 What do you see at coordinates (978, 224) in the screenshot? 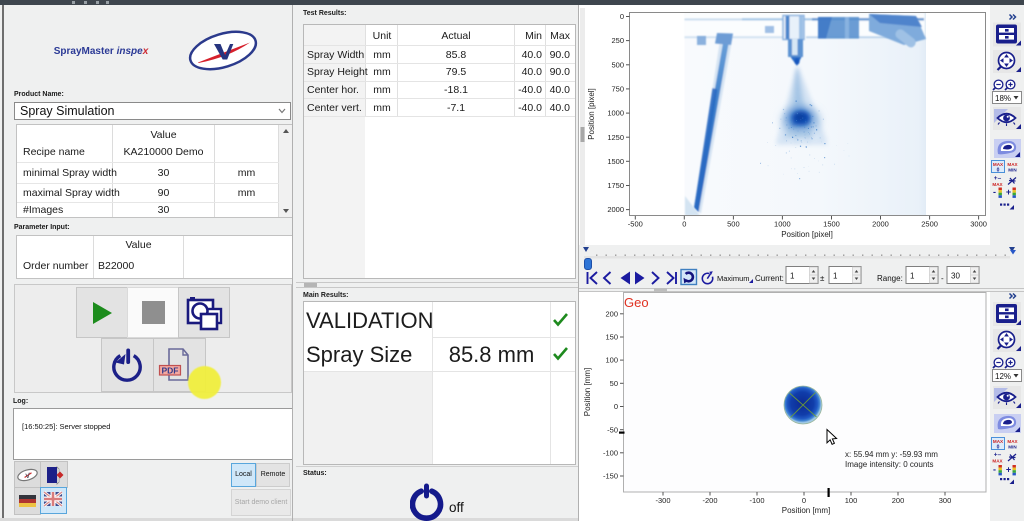
I see `svg-text: 3000` at bounding box center [978, 224].